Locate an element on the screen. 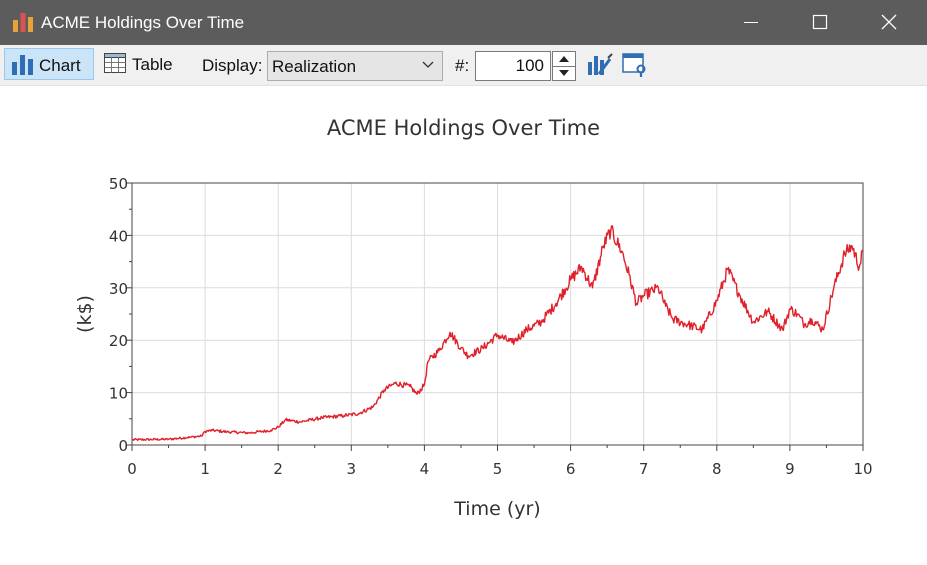 The width and height of the screenshot is (927, 565). spin-down-button is located at coordinates (564, 73).